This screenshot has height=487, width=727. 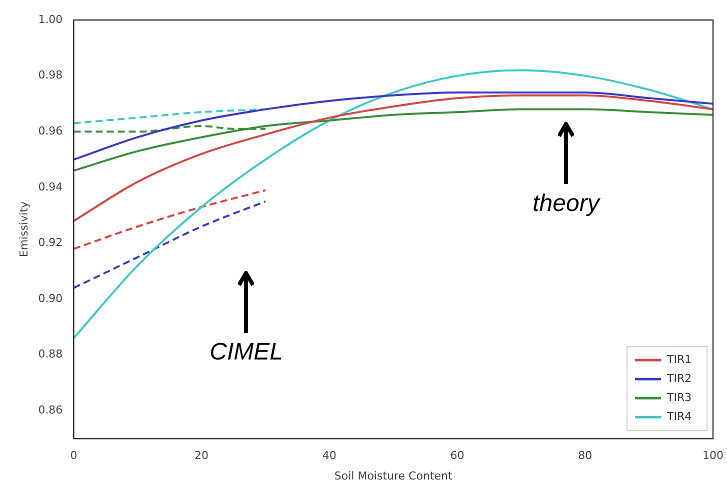 What do you see at coordinates (50, 354) in the screenshot?
I see `y-tick-label: 0.88` at bounding box center [50, 354].